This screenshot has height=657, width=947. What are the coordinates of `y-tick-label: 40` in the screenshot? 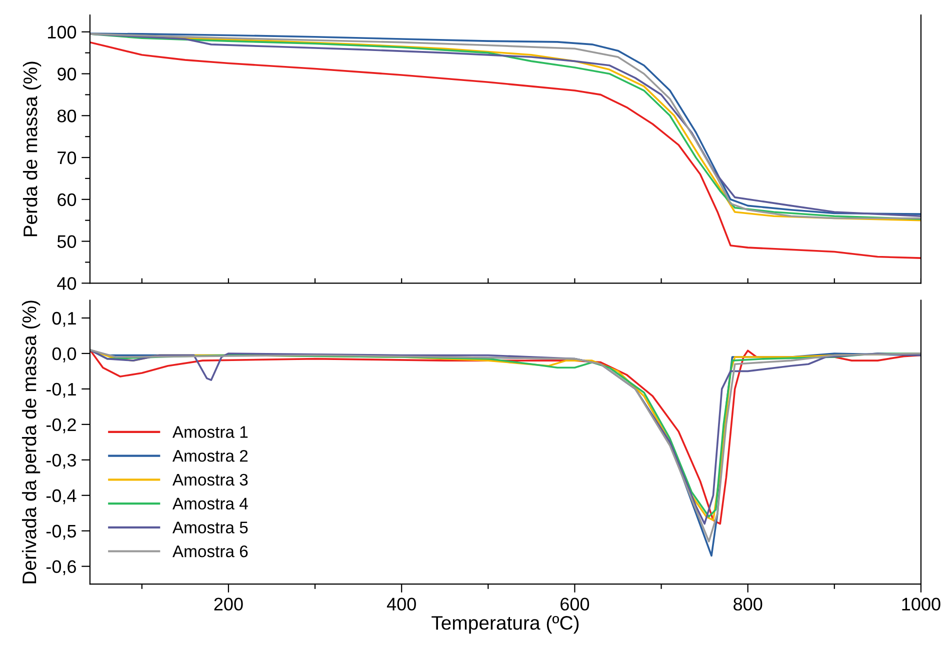 It's located at (66, 283).